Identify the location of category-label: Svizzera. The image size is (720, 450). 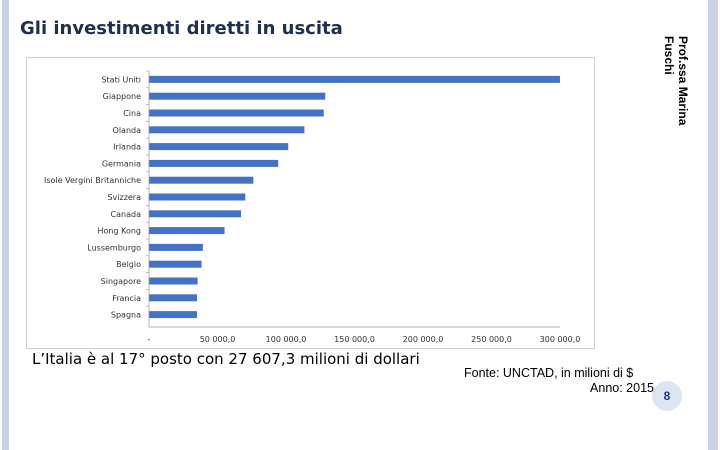
(124, 197).